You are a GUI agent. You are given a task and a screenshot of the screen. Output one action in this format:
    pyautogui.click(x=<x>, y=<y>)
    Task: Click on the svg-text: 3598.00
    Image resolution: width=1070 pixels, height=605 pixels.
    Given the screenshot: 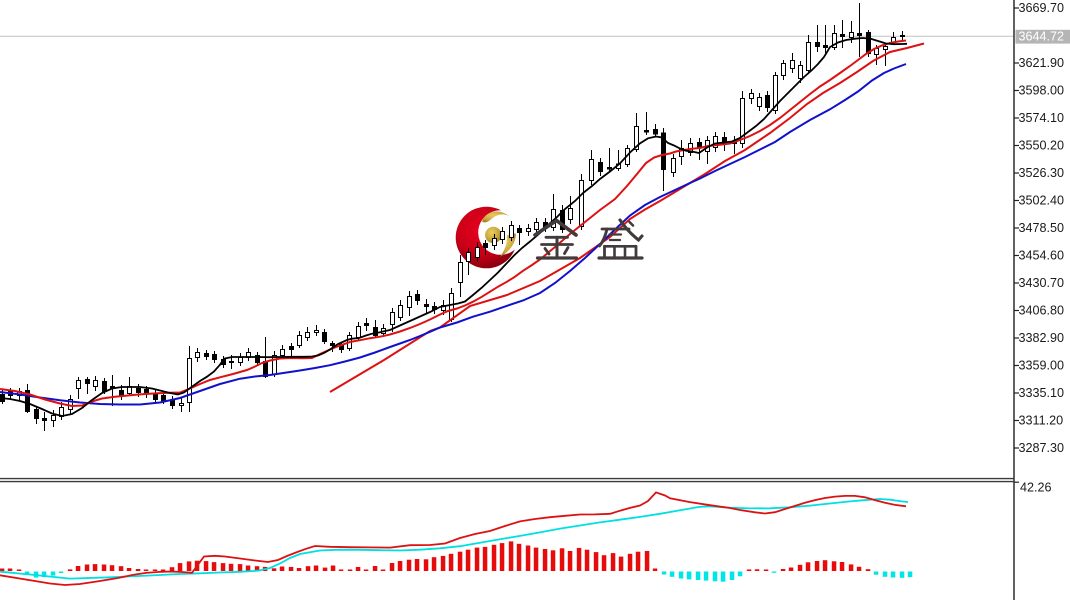 What is the action you would take?
    pyautogui.click(x=1042, y=91)
    